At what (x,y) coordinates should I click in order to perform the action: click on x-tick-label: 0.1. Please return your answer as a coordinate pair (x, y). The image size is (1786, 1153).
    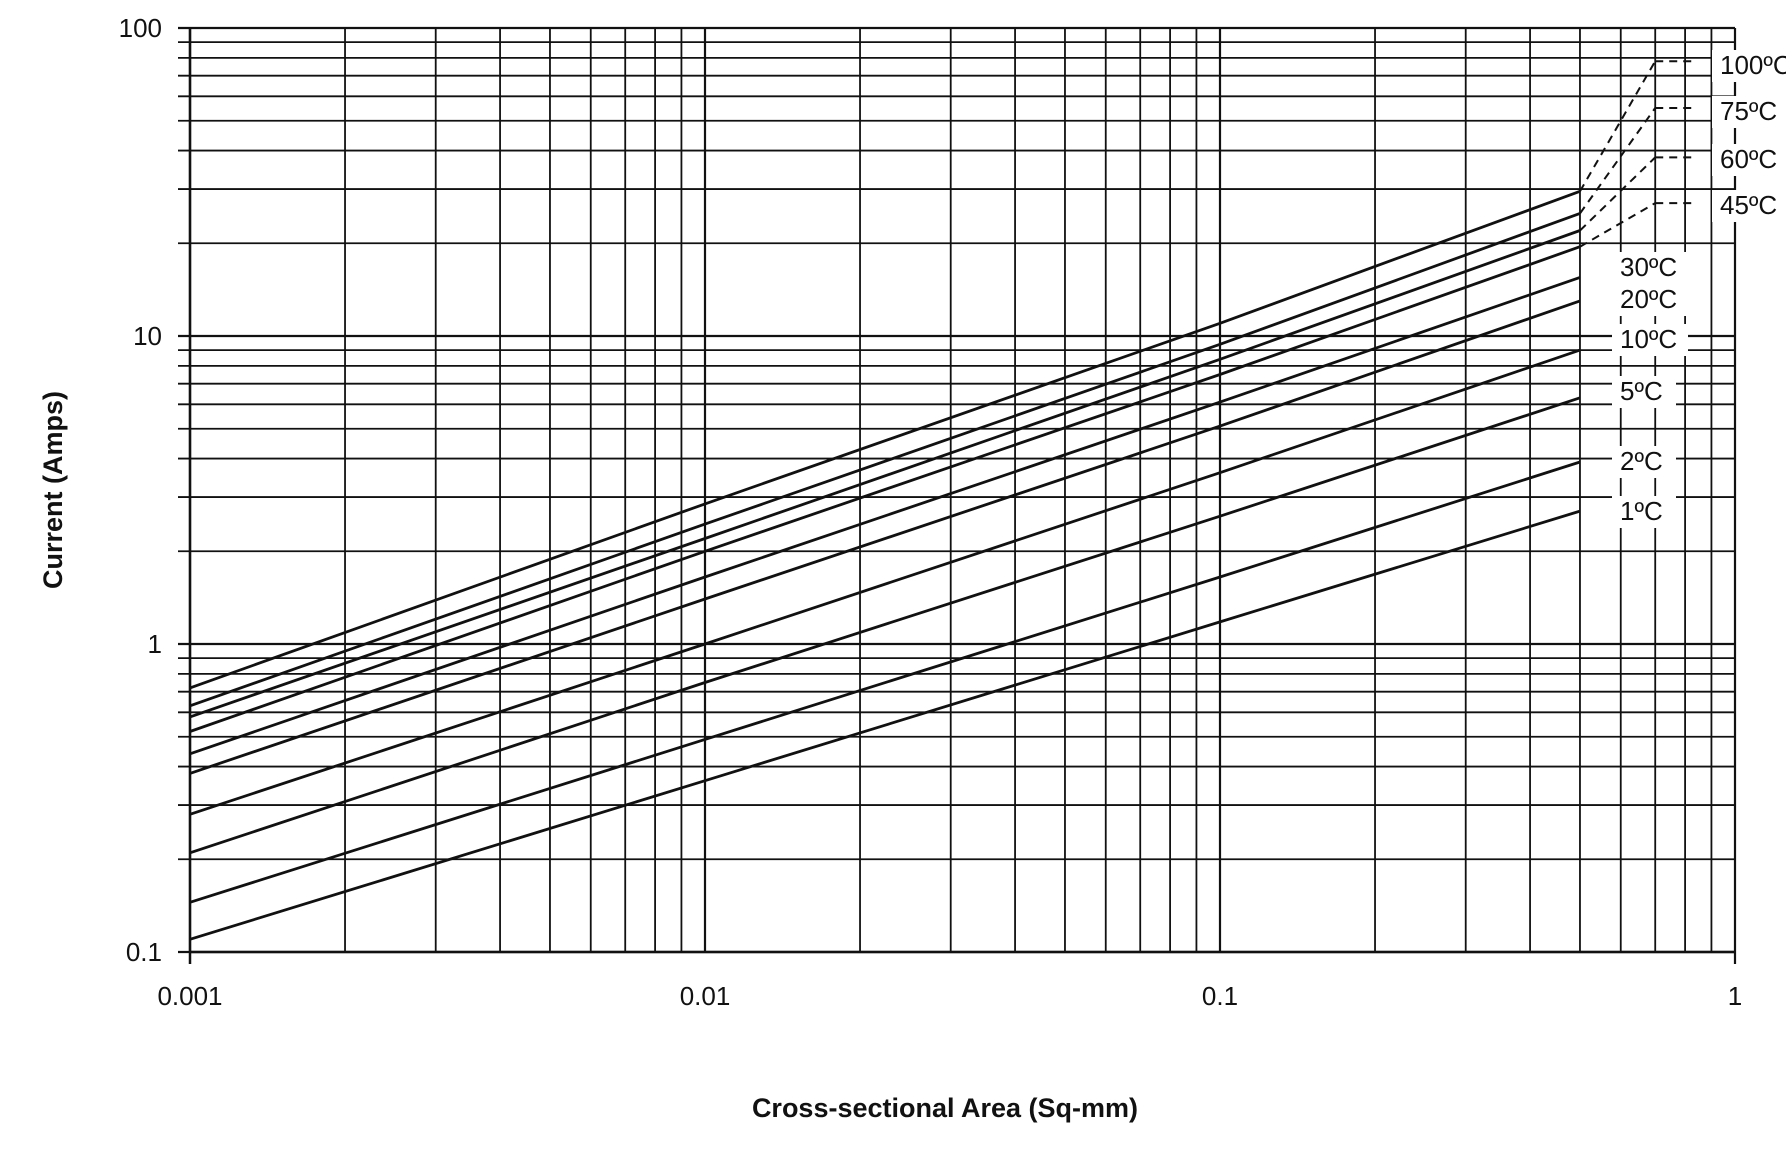
    Looking at the image, I should click on (1220, 996).